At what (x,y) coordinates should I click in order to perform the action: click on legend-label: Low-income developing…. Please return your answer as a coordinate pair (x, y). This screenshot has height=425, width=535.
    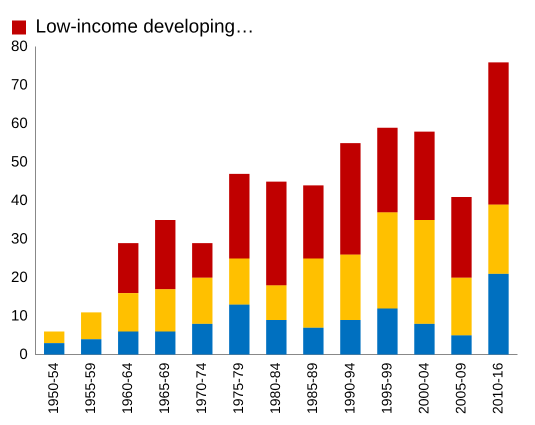
    Looking at the image, I should click on (145, 27).